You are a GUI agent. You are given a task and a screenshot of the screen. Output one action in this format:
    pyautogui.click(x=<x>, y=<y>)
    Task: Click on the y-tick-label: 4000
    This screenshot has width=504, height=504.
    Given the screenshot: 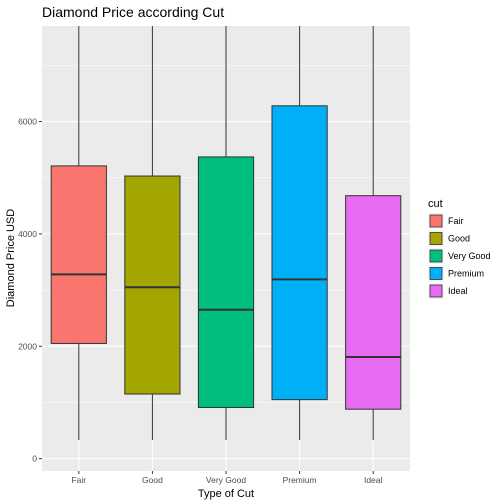 What is the action you would take?
    pyautogui.click(x=27, y=234)
    